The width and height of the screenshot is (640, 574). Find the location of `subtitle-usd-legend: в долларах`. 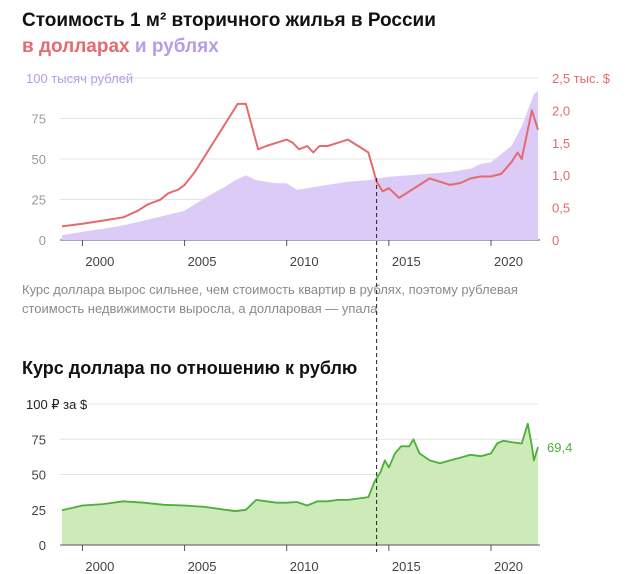

subtitle-usd-legend: в долларах is located at coordinates (76, 46).